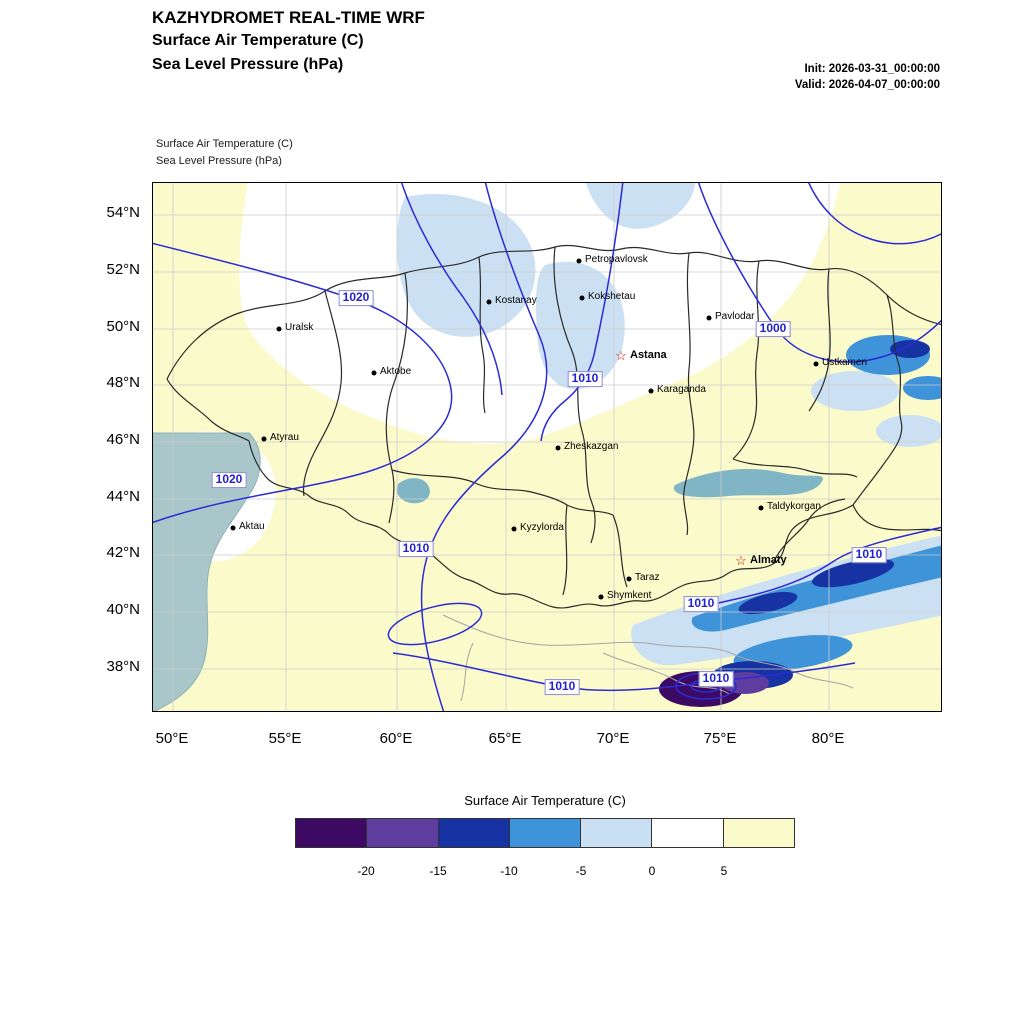 The height and width of the screenshot is (1024, 1024). I want to click on page-title: KAZHYDROMET REAL-TIME WRF, so click(288, 17).